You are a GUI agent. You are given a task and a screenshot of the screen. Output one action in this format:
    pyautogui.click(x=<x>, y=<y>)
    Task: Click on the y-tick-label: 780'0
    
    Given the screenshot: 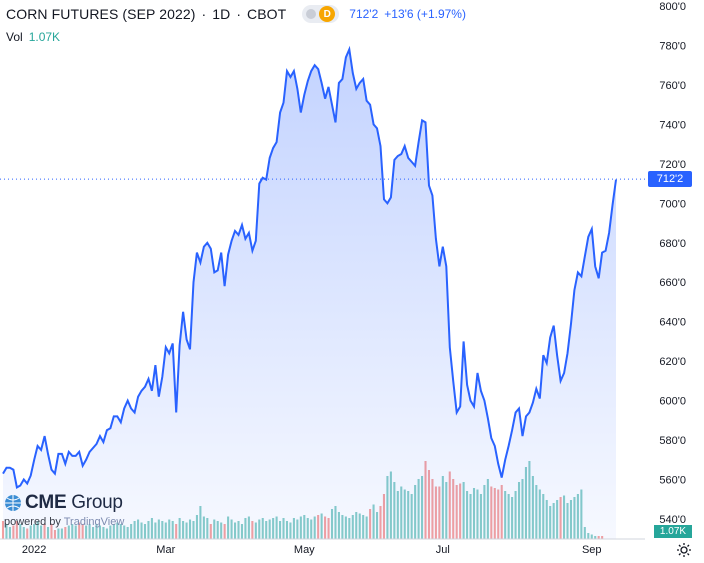 What is the action you would take?
    pyautogui.click(x=672, y=46)
    